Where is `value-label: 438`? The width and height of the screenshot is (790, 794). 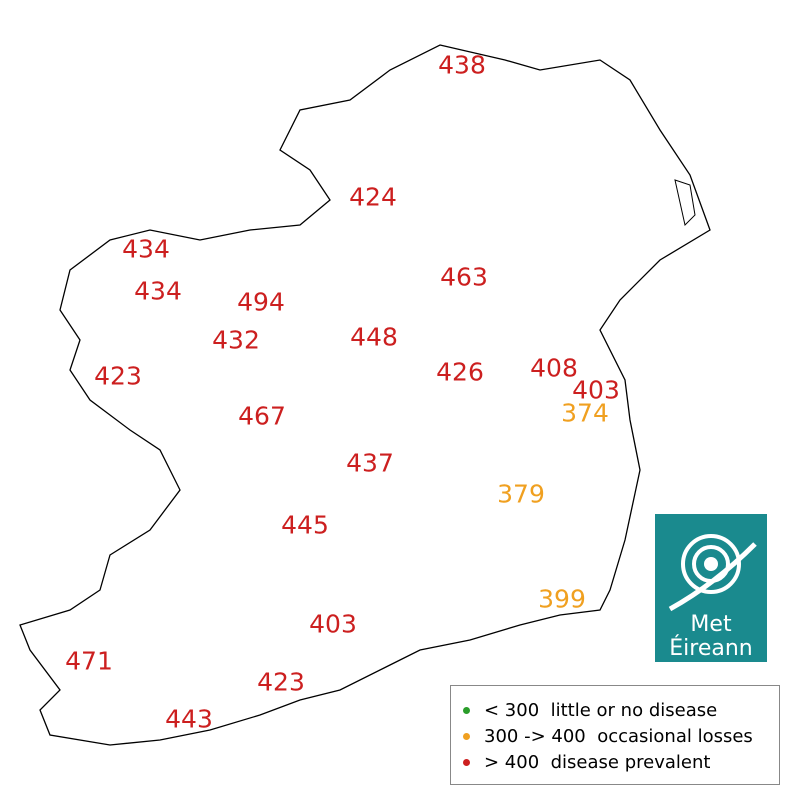
value-label: 438 is located at coordinates (462, 65).